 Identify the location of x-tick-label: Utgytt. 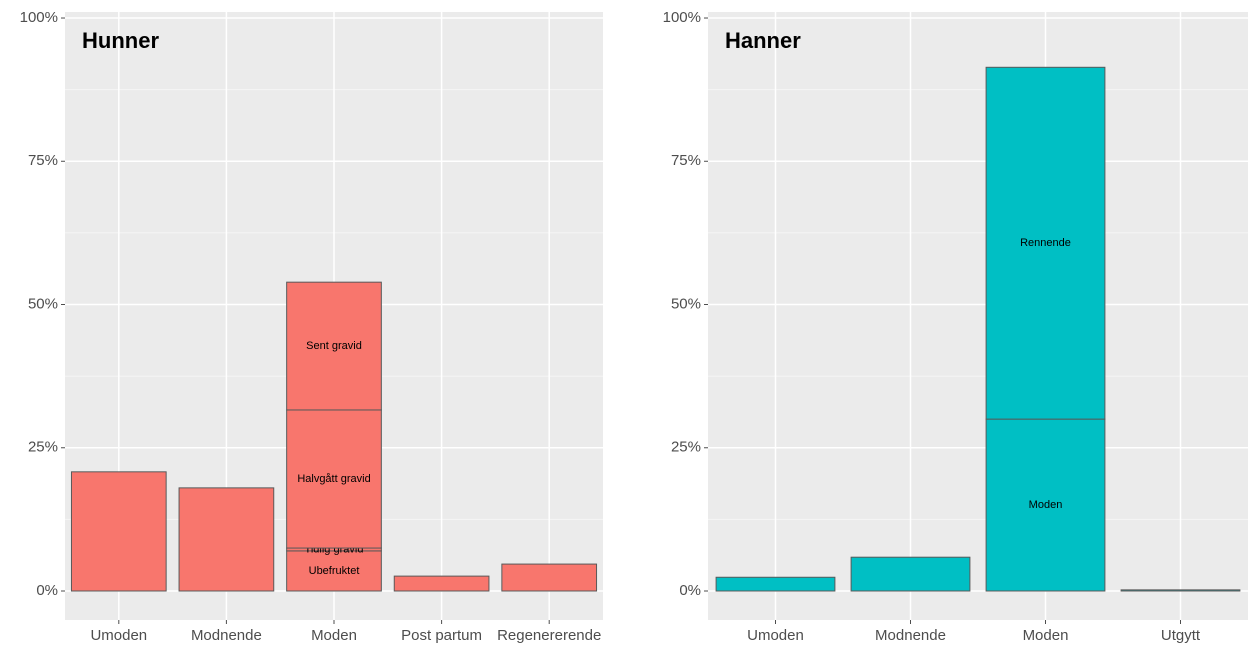
(1181, 635).